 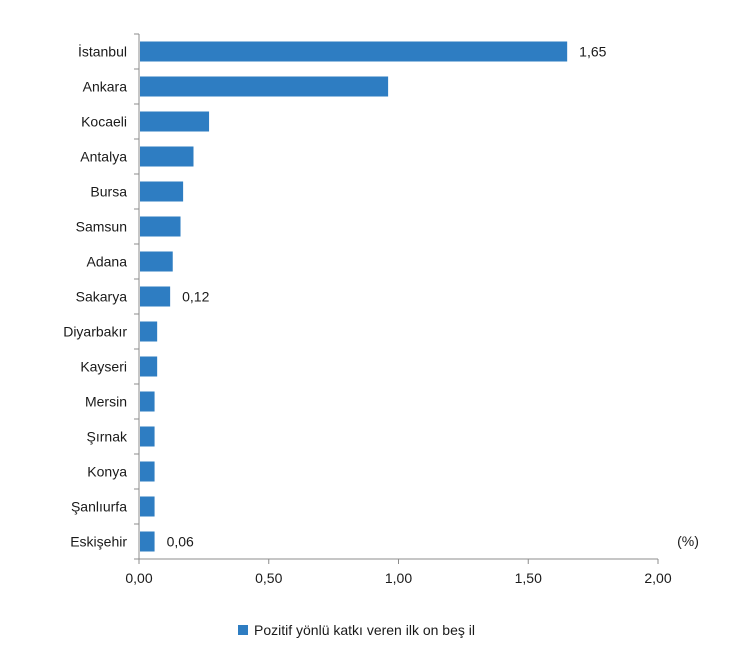 I want to click on x-tick-label: 2,00, so click(x=657, y=578).